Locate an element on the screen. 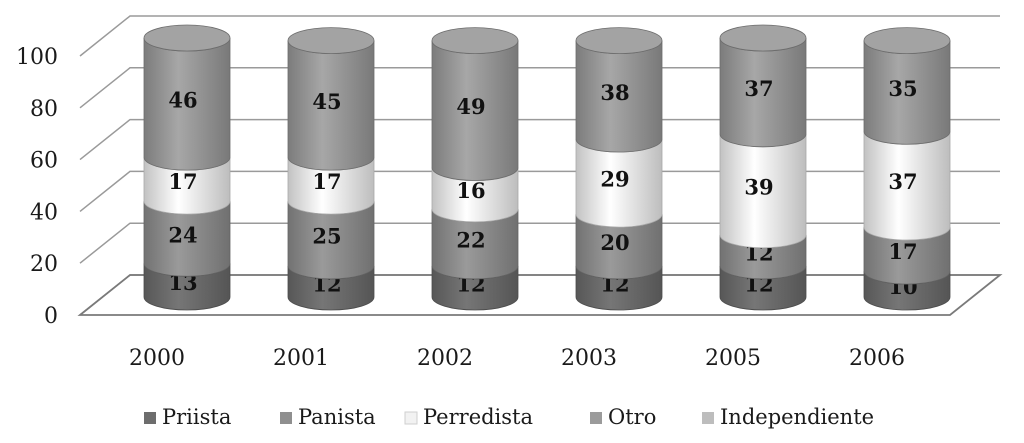 This screenshot has height=443, width=1024. data-label: 29 is located at coordinates (614, 179).